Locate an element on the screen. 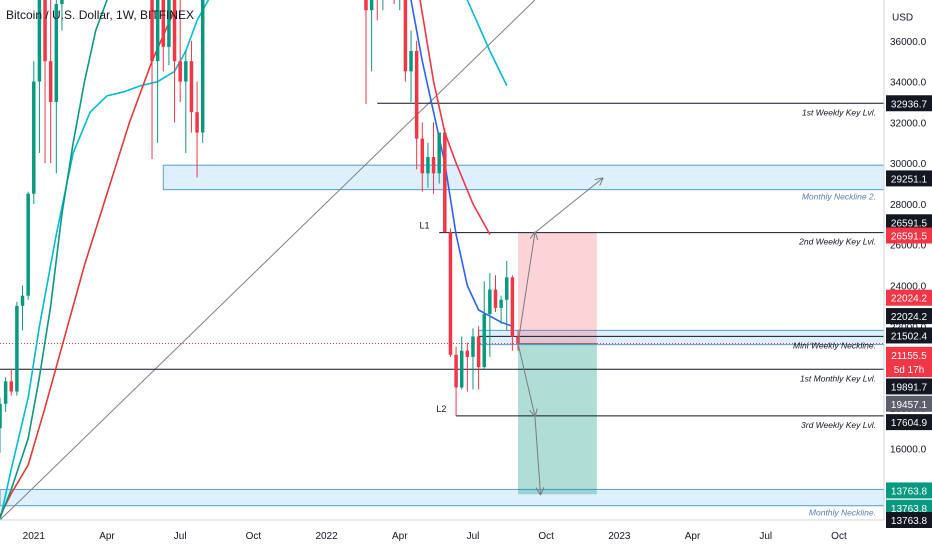  position-stop-zone is located at coordinates (557, 288).